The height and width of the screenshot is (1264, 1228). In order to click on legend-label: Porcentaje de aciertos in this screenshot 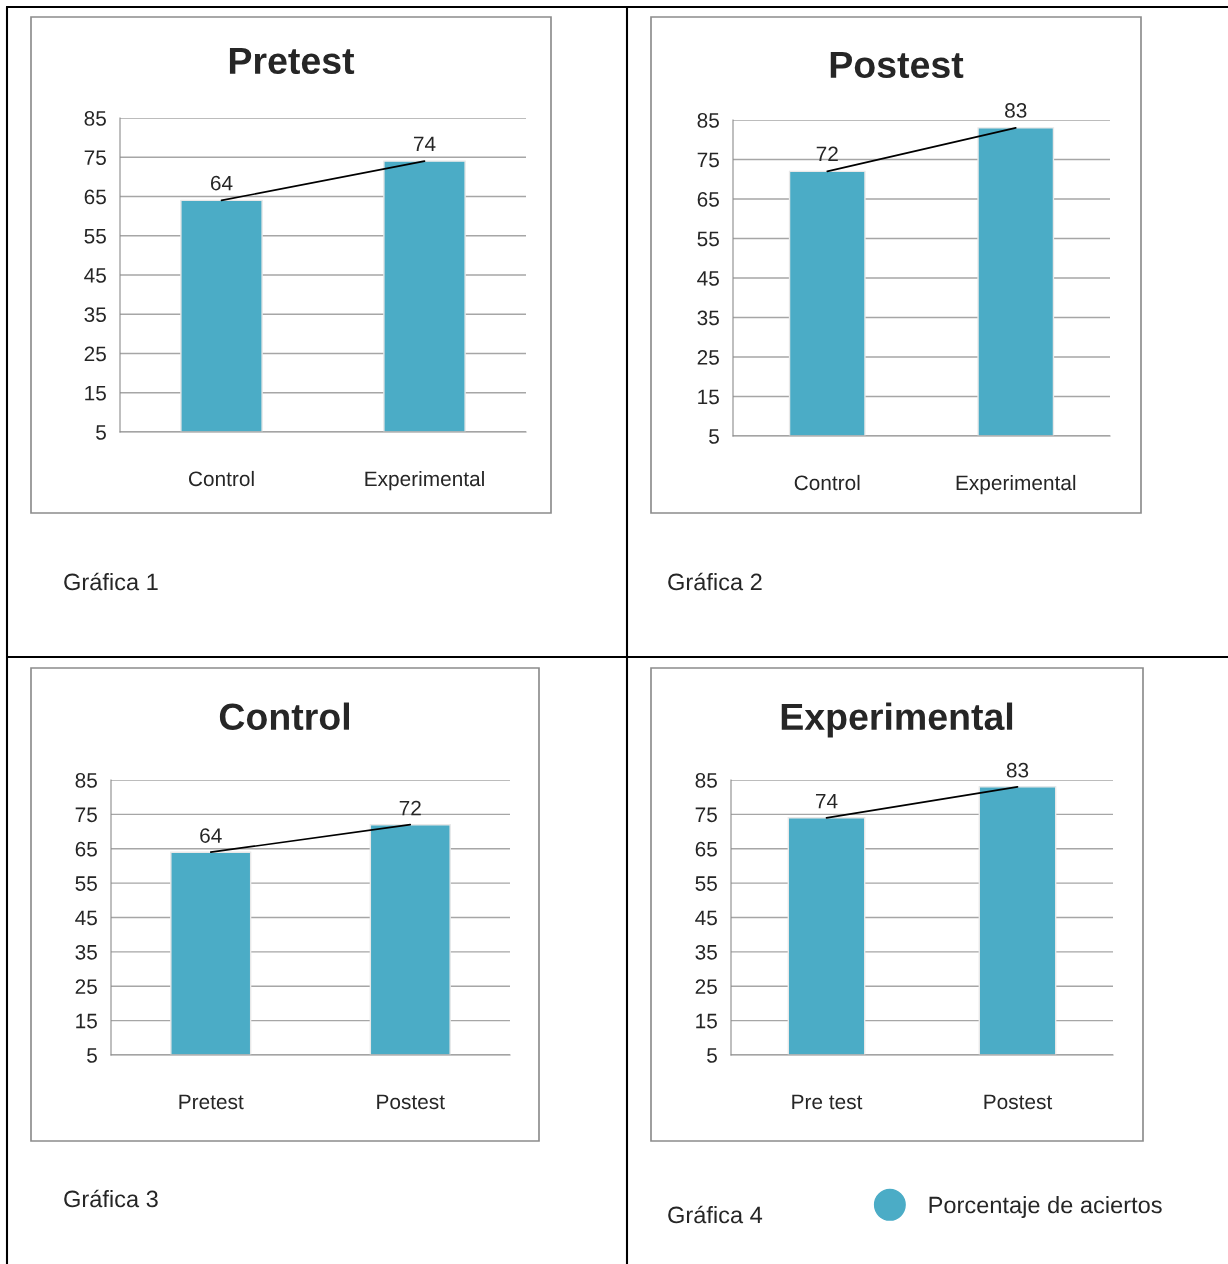, I will do `click(1045, 1207)`.